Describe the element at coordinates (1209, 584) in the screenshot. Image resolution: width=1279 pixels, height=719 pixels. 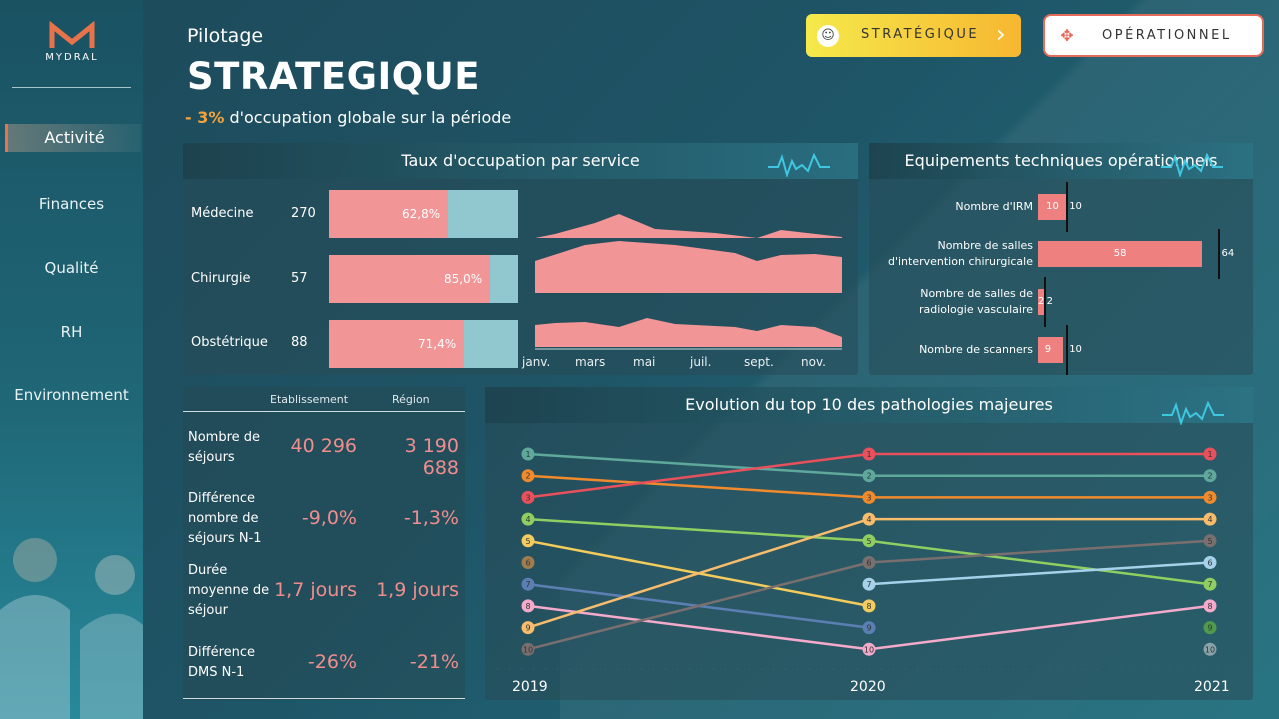
I see `rank-label: 7` at that location.